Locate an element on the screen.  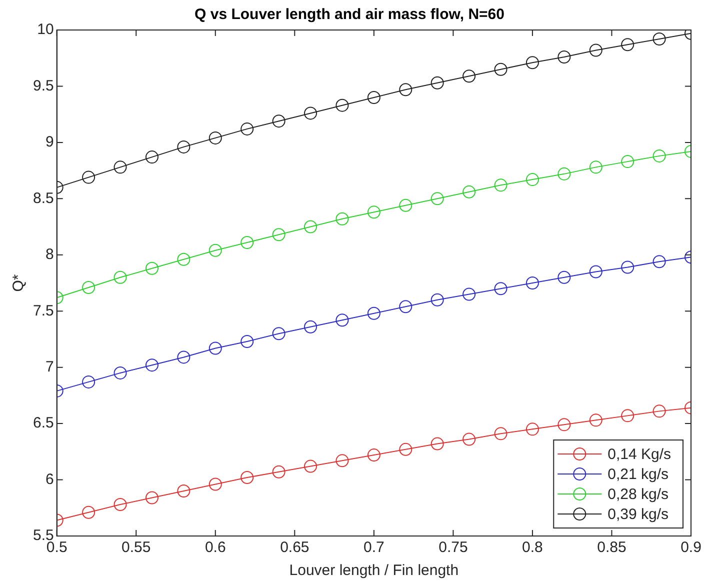
x-tick-label: 0.7 is located at coordinates (373, 547).